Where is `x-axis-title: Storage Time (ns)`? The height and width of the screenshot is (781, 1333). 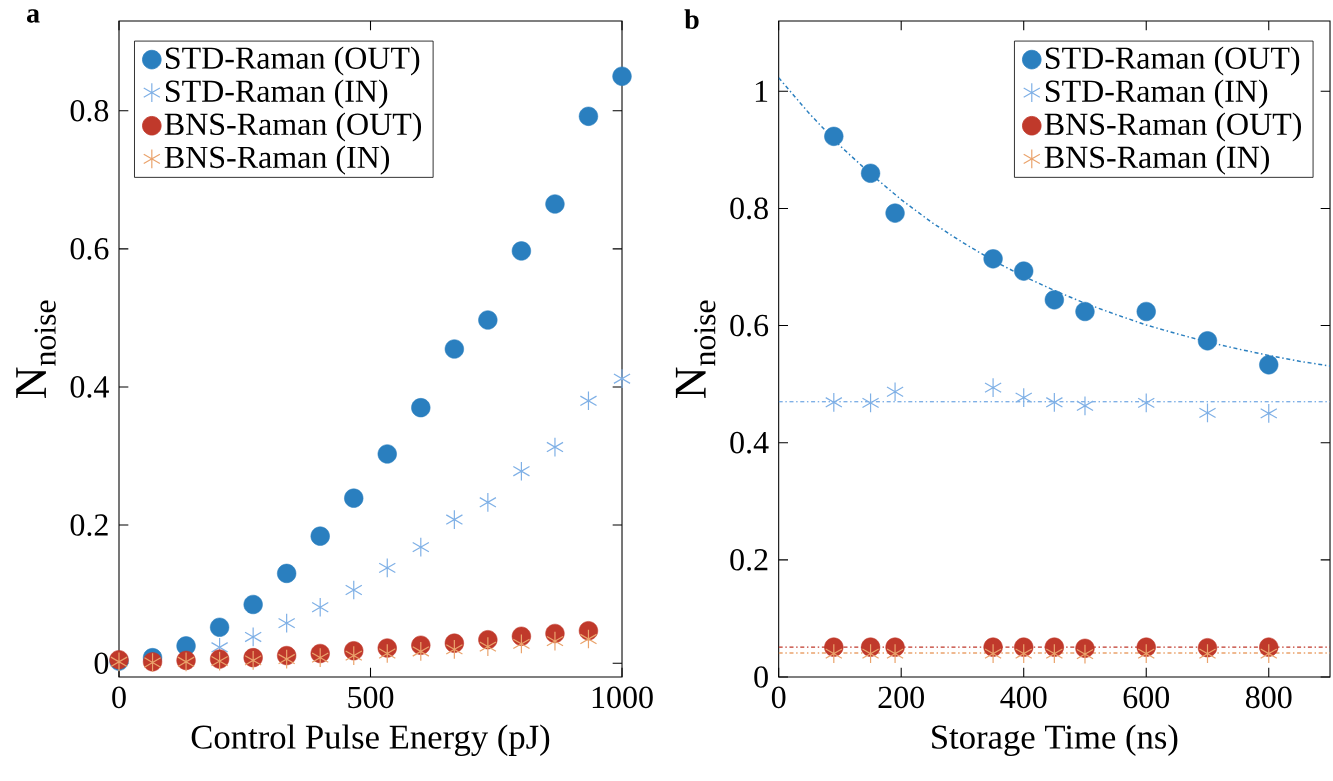 x-axis-title: Storage Time (ns) is located at coordinates (1055, 740).